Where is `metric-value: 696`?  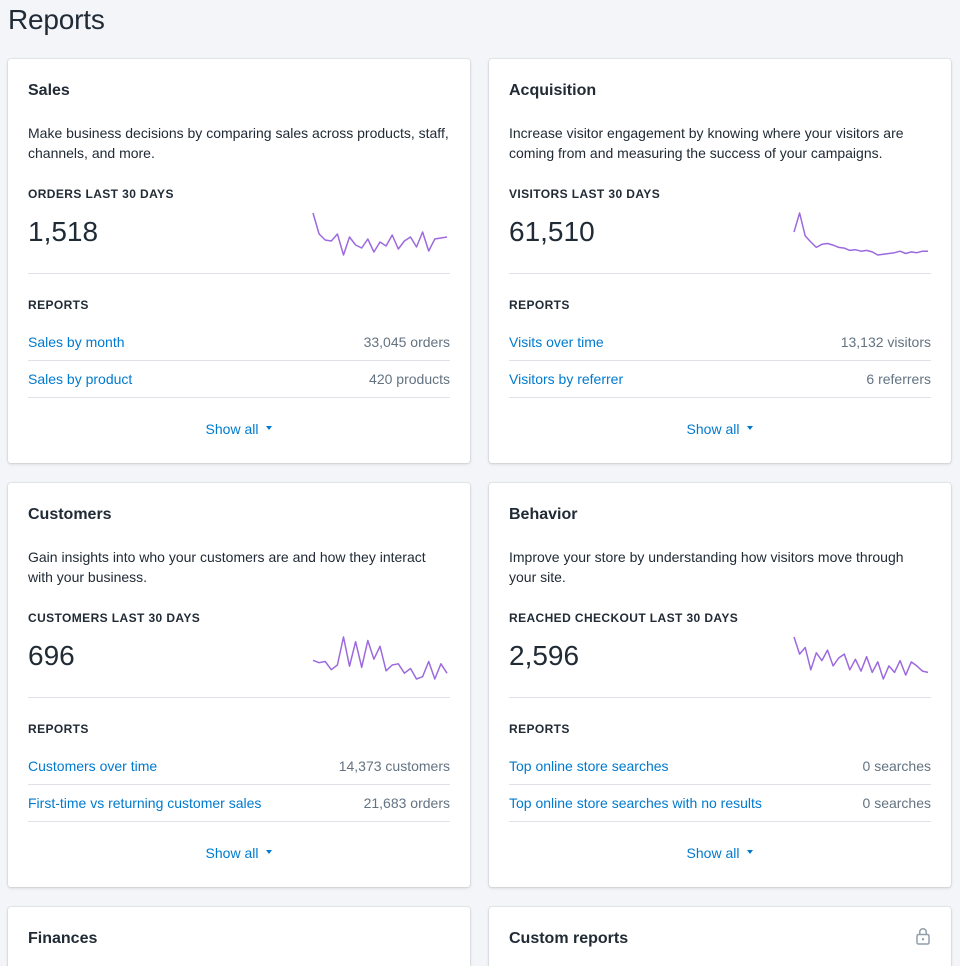
metric-value: 696 is located at coordinates (51, 655).